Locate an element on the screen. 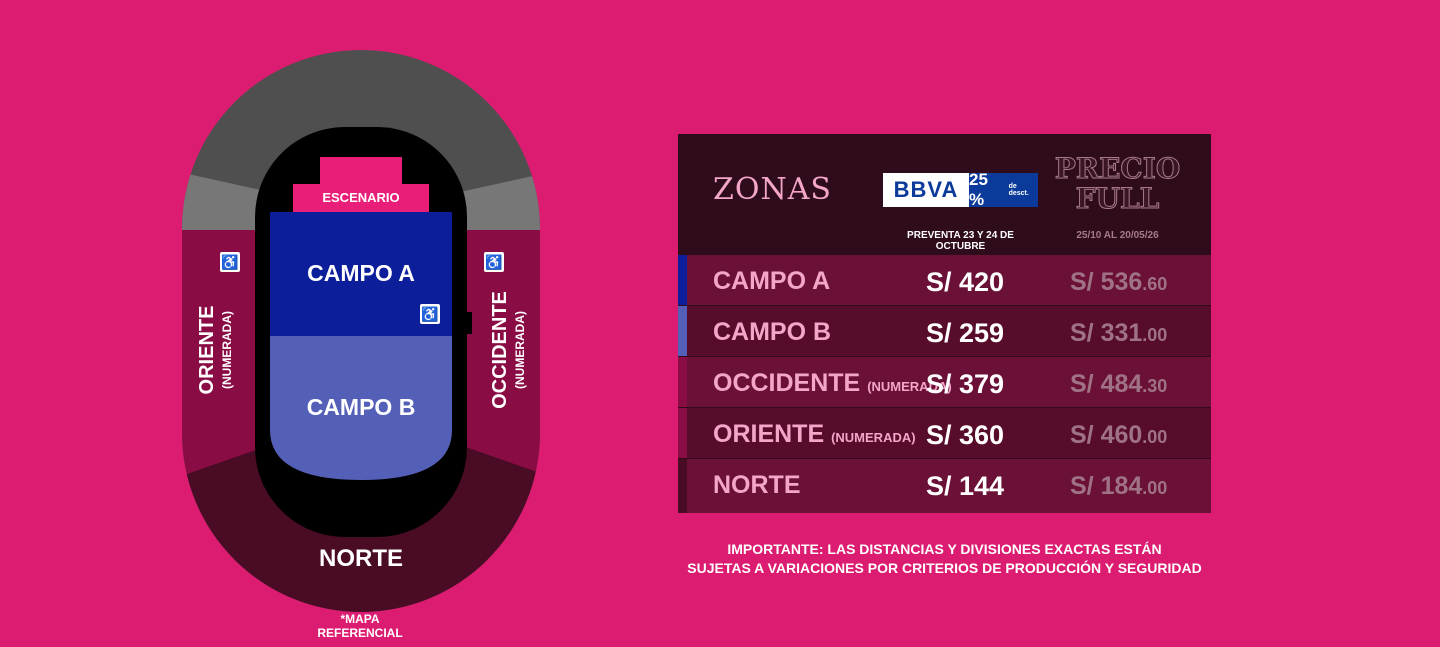 The image size is (1440, 647). occidente-label-group: OCCIDENTE (NUMERADA) is located at coordinates (509, 350).